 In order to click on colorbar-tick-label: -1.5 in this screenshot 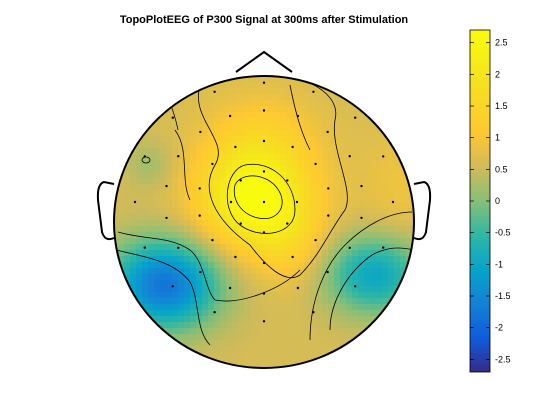, I will do `click(503, 296)`.